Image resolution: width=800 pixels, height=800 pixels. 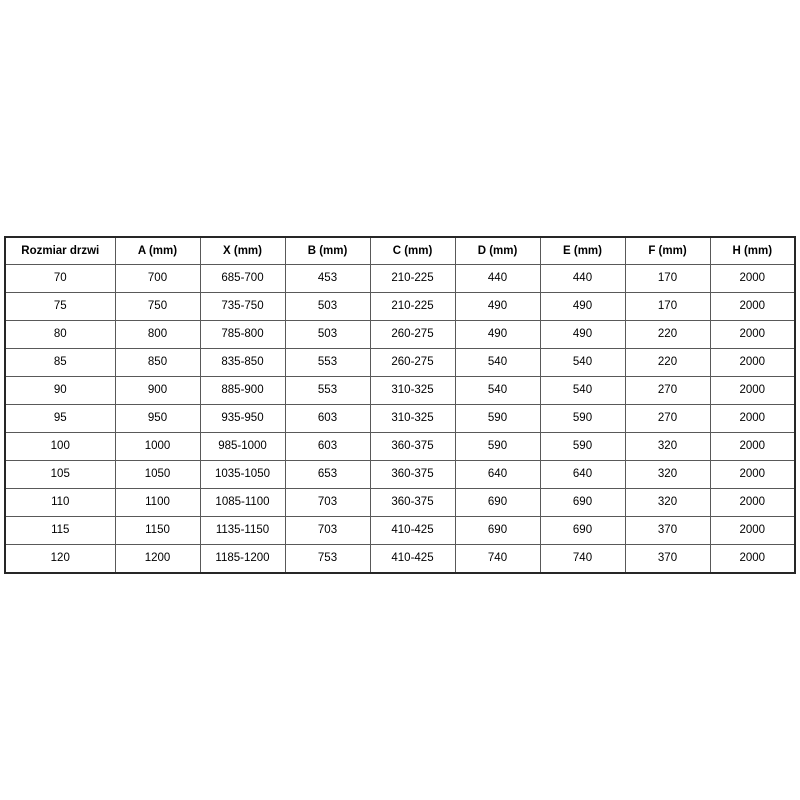 I want to click on table-cell: 885-900, so click(x=242, y=390).